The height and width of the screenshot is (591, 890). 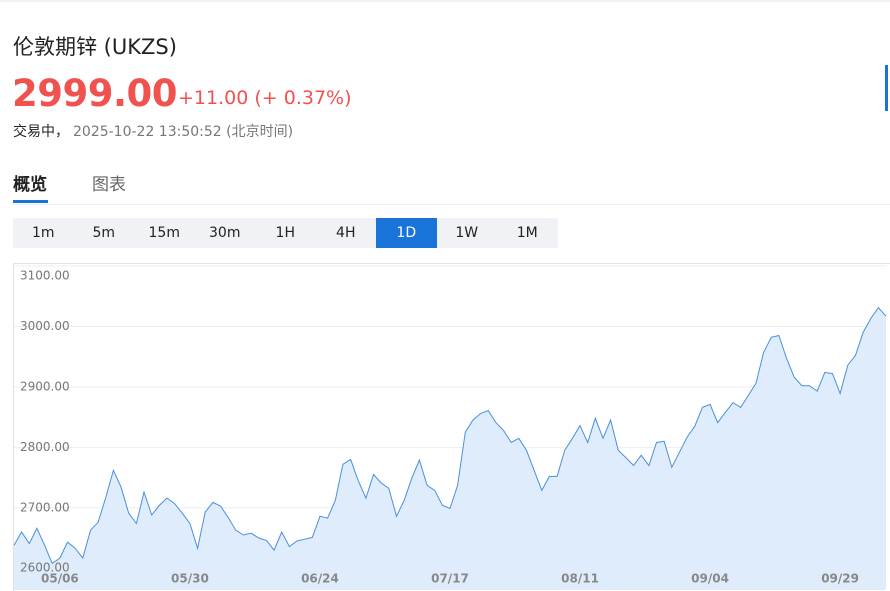 What do you see at coordinates (45, 507) in the screenshot?
I see `y-tick-label: 2700.00` at bounding box center [45, 507].